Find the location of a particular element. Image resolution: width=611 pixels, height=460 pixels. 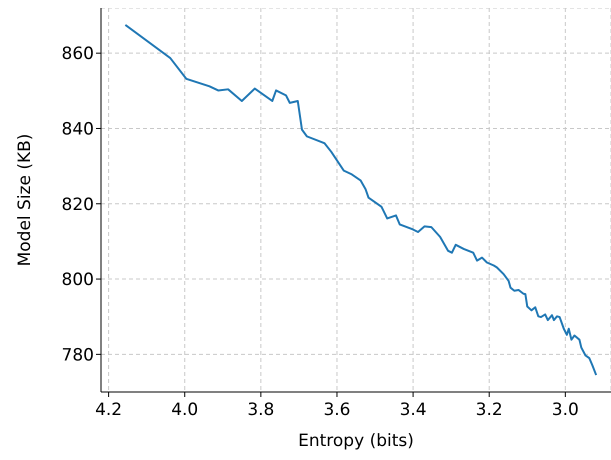

x-tick-label: 4.0 is located at coordinates (184, 410).